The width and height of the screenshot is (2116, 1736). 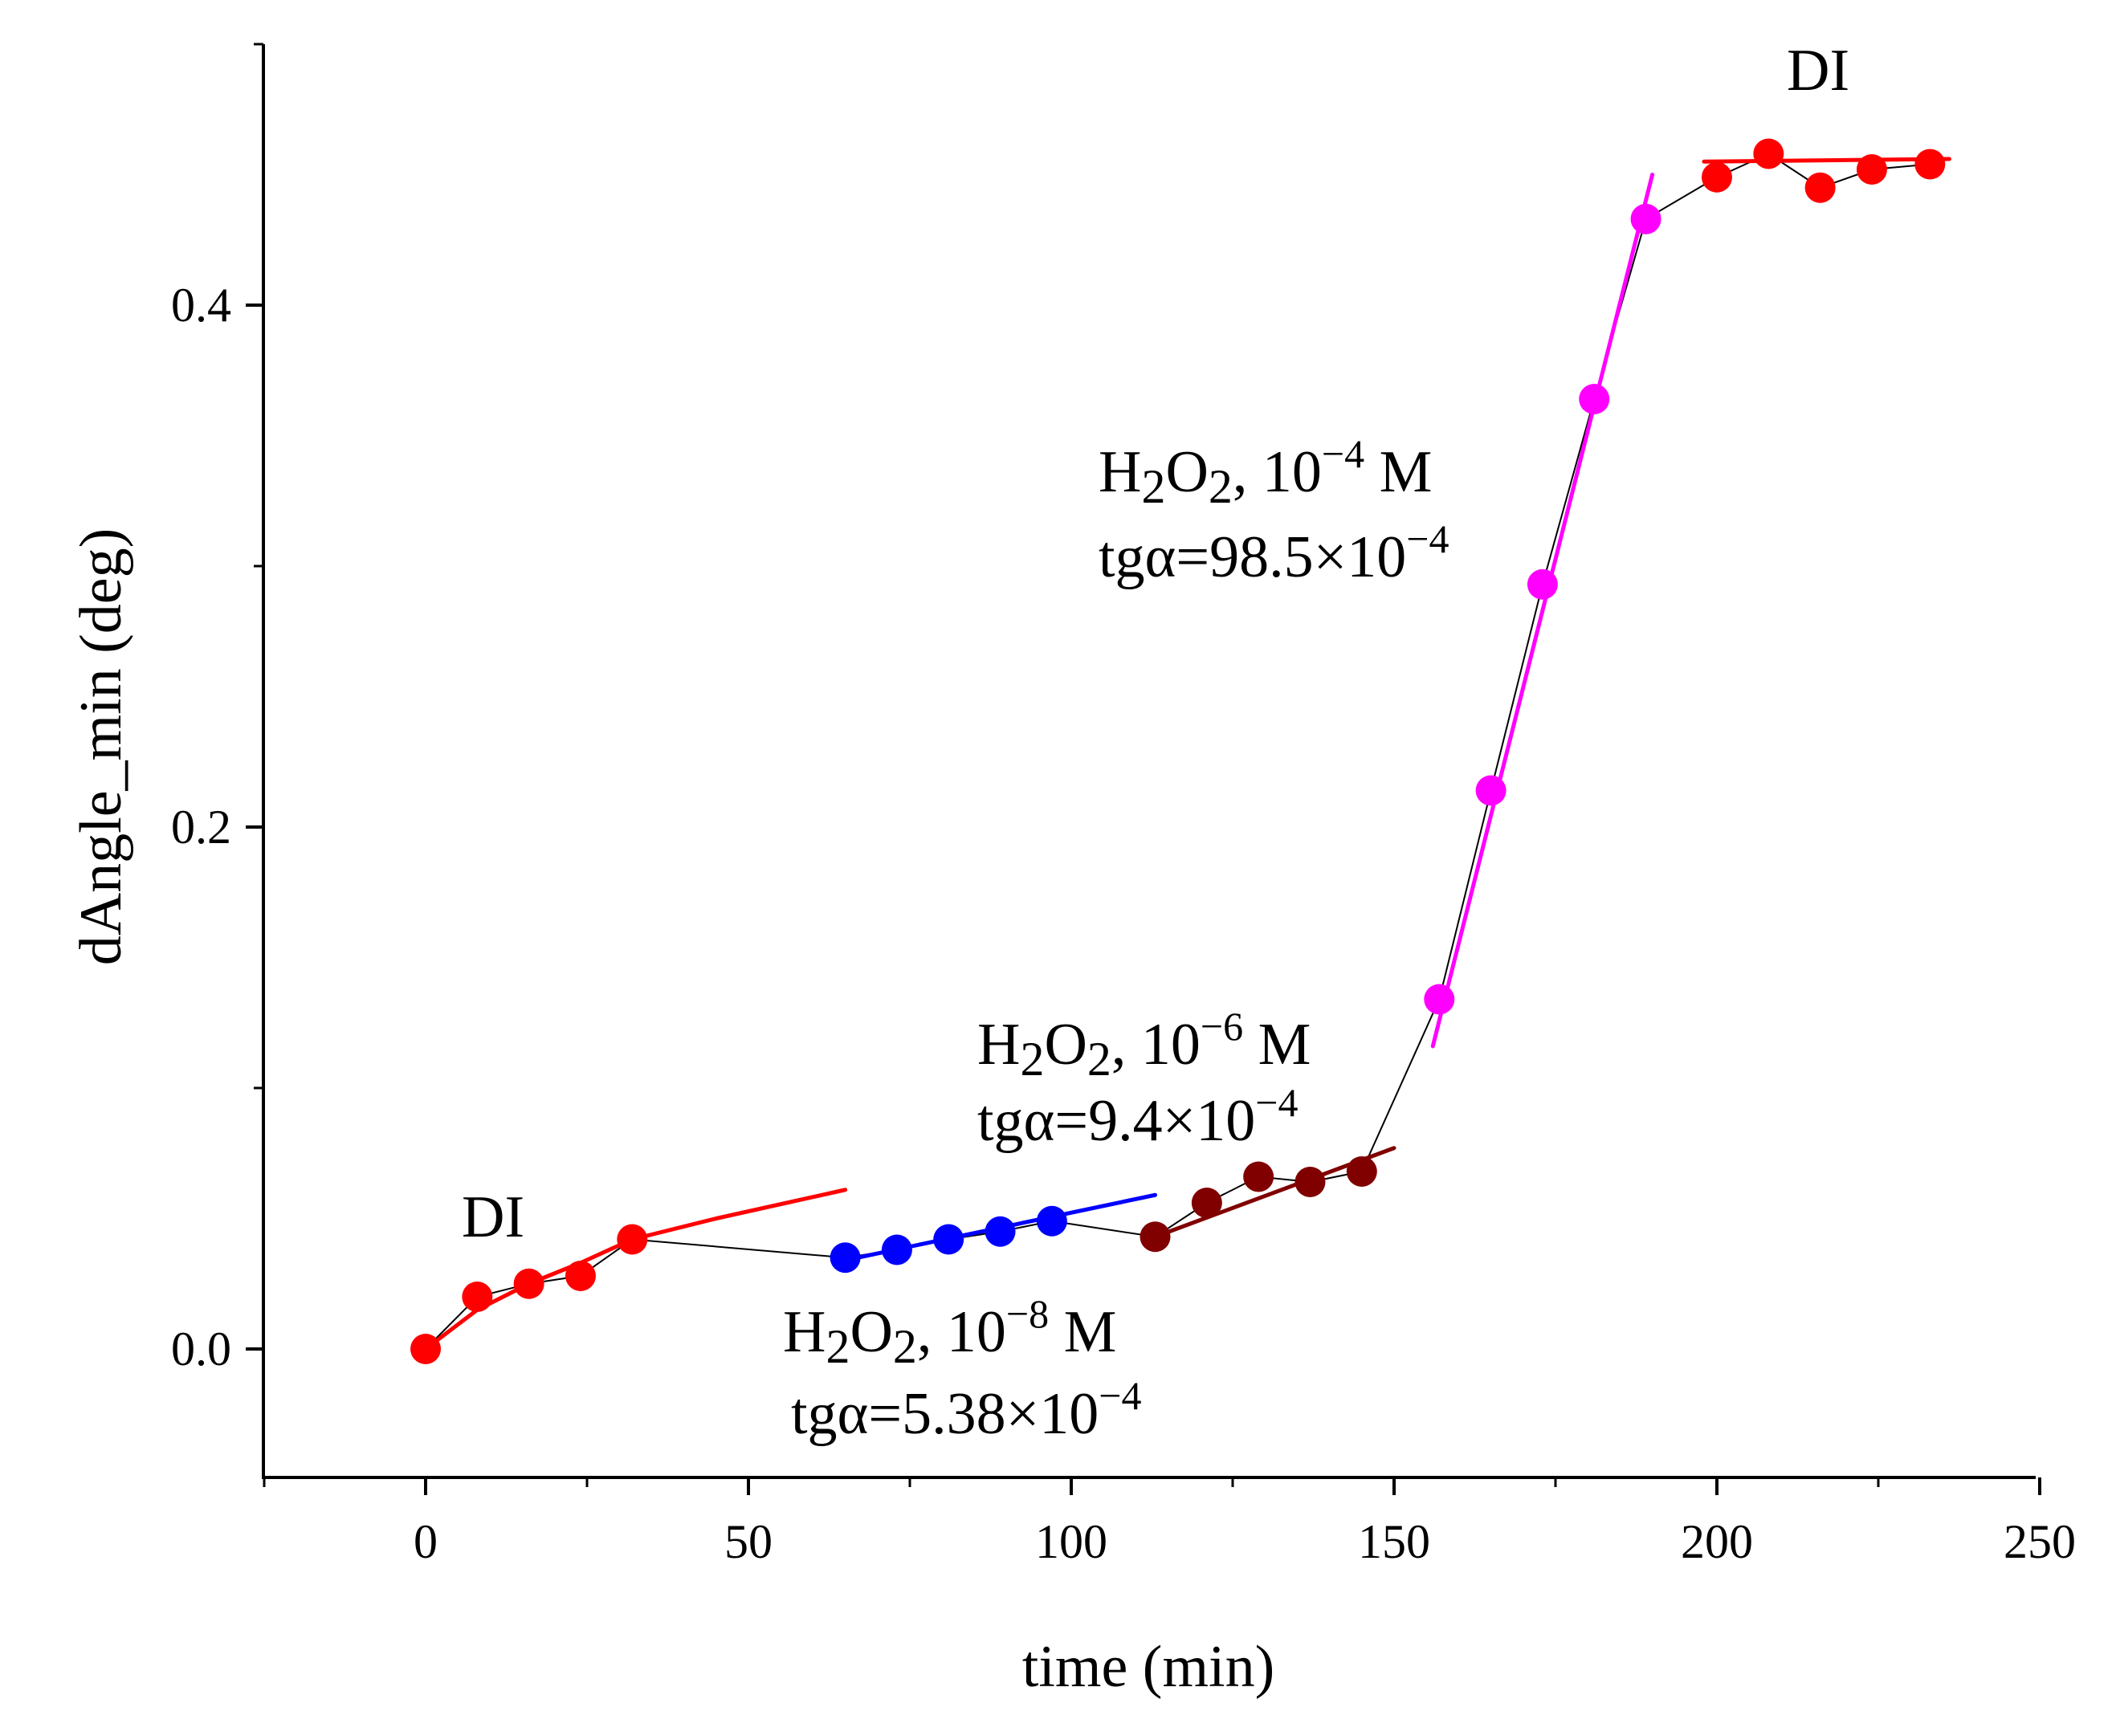 I want to click on annotation-slope-1e-4: tgα=98.5×10−4, so click(x=1274, y=553).